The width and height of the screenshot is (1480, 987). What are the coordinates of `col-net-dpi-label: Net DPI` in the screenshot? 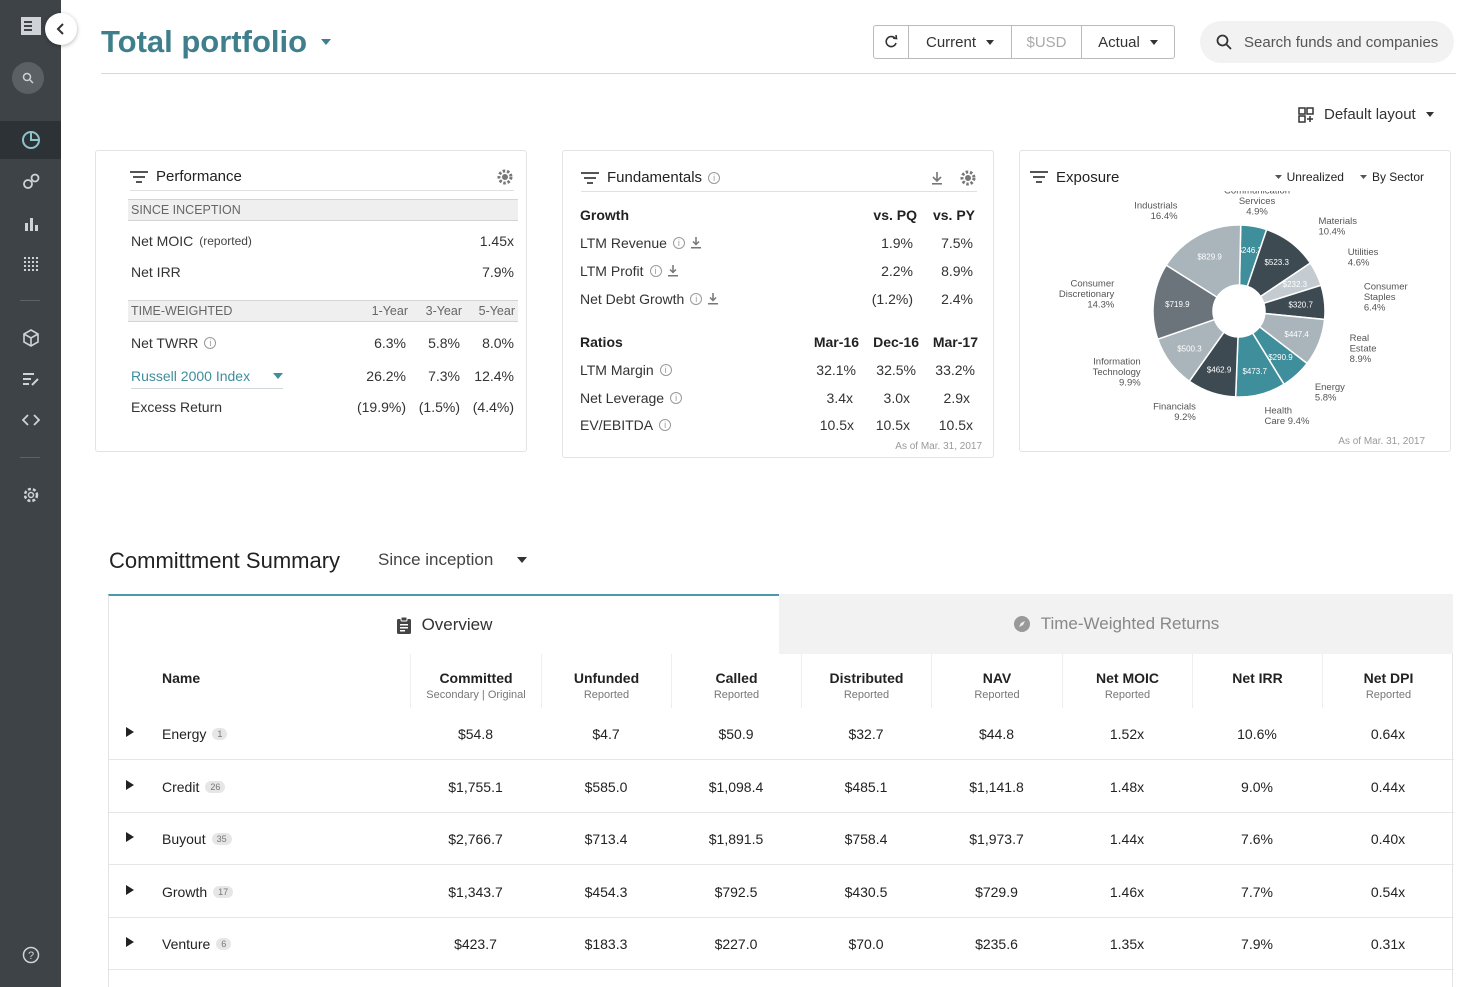 It's located at (1388, 678).